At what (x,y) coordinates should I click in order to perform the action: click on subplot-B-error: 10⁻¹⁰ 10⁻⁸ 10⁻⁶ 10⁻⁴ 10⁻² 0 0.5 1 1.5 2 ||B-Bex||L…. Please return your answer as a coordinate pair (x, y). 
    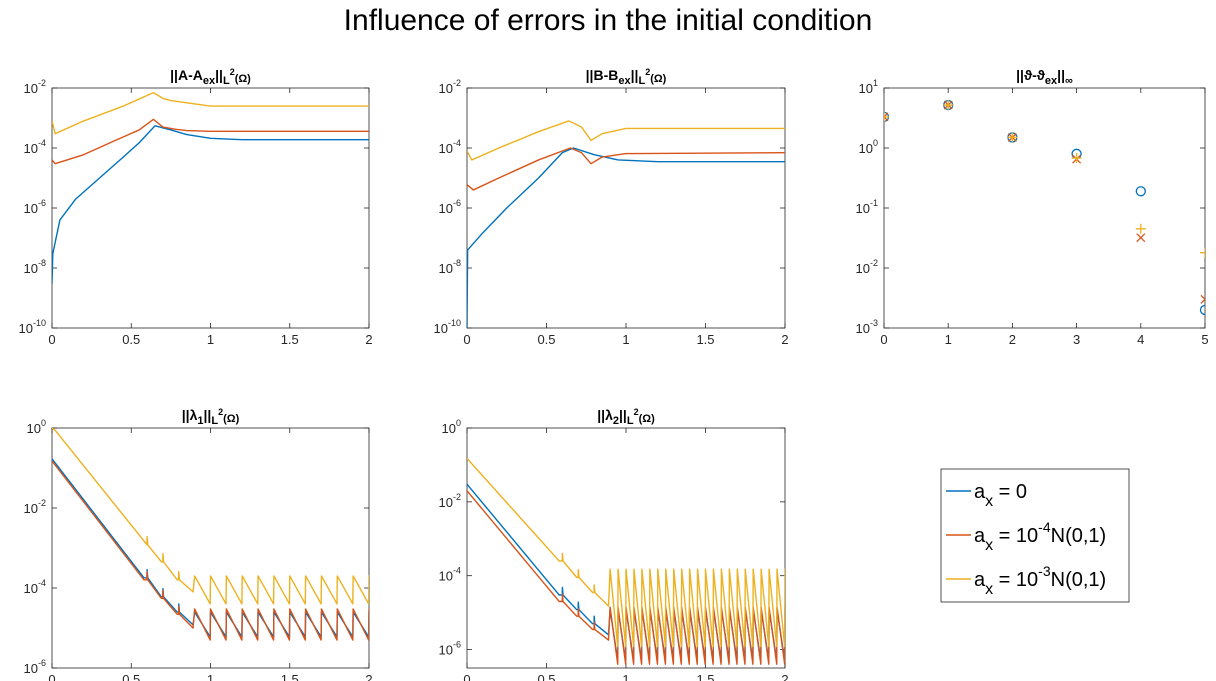
    Looking at the image, I should click on (611, 207).